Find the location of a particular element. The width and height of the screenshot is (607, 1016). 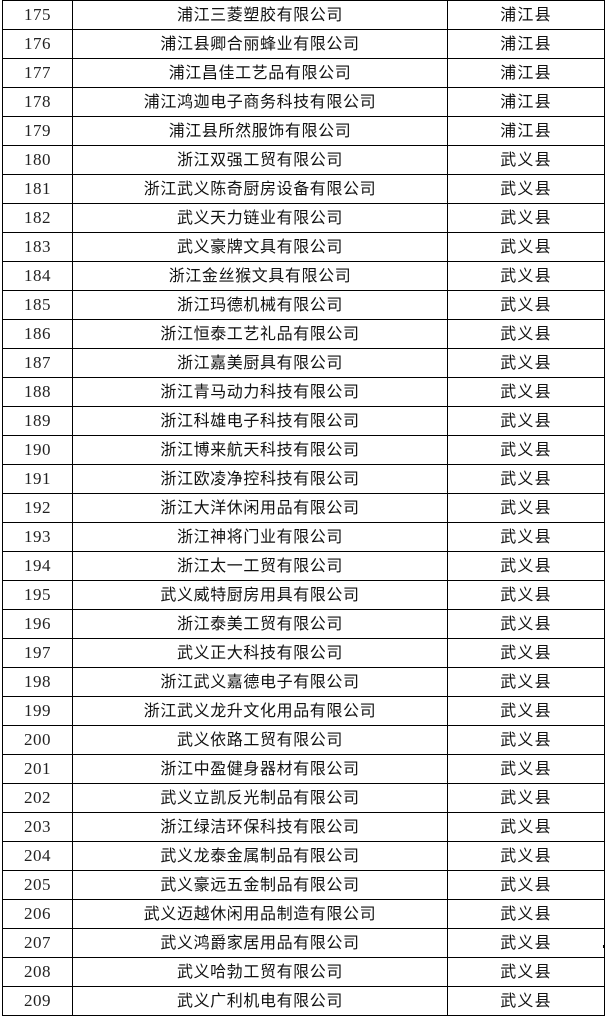

cell-company-name: 武义广利机电有限公司 is located at coordinates (260, 1001).